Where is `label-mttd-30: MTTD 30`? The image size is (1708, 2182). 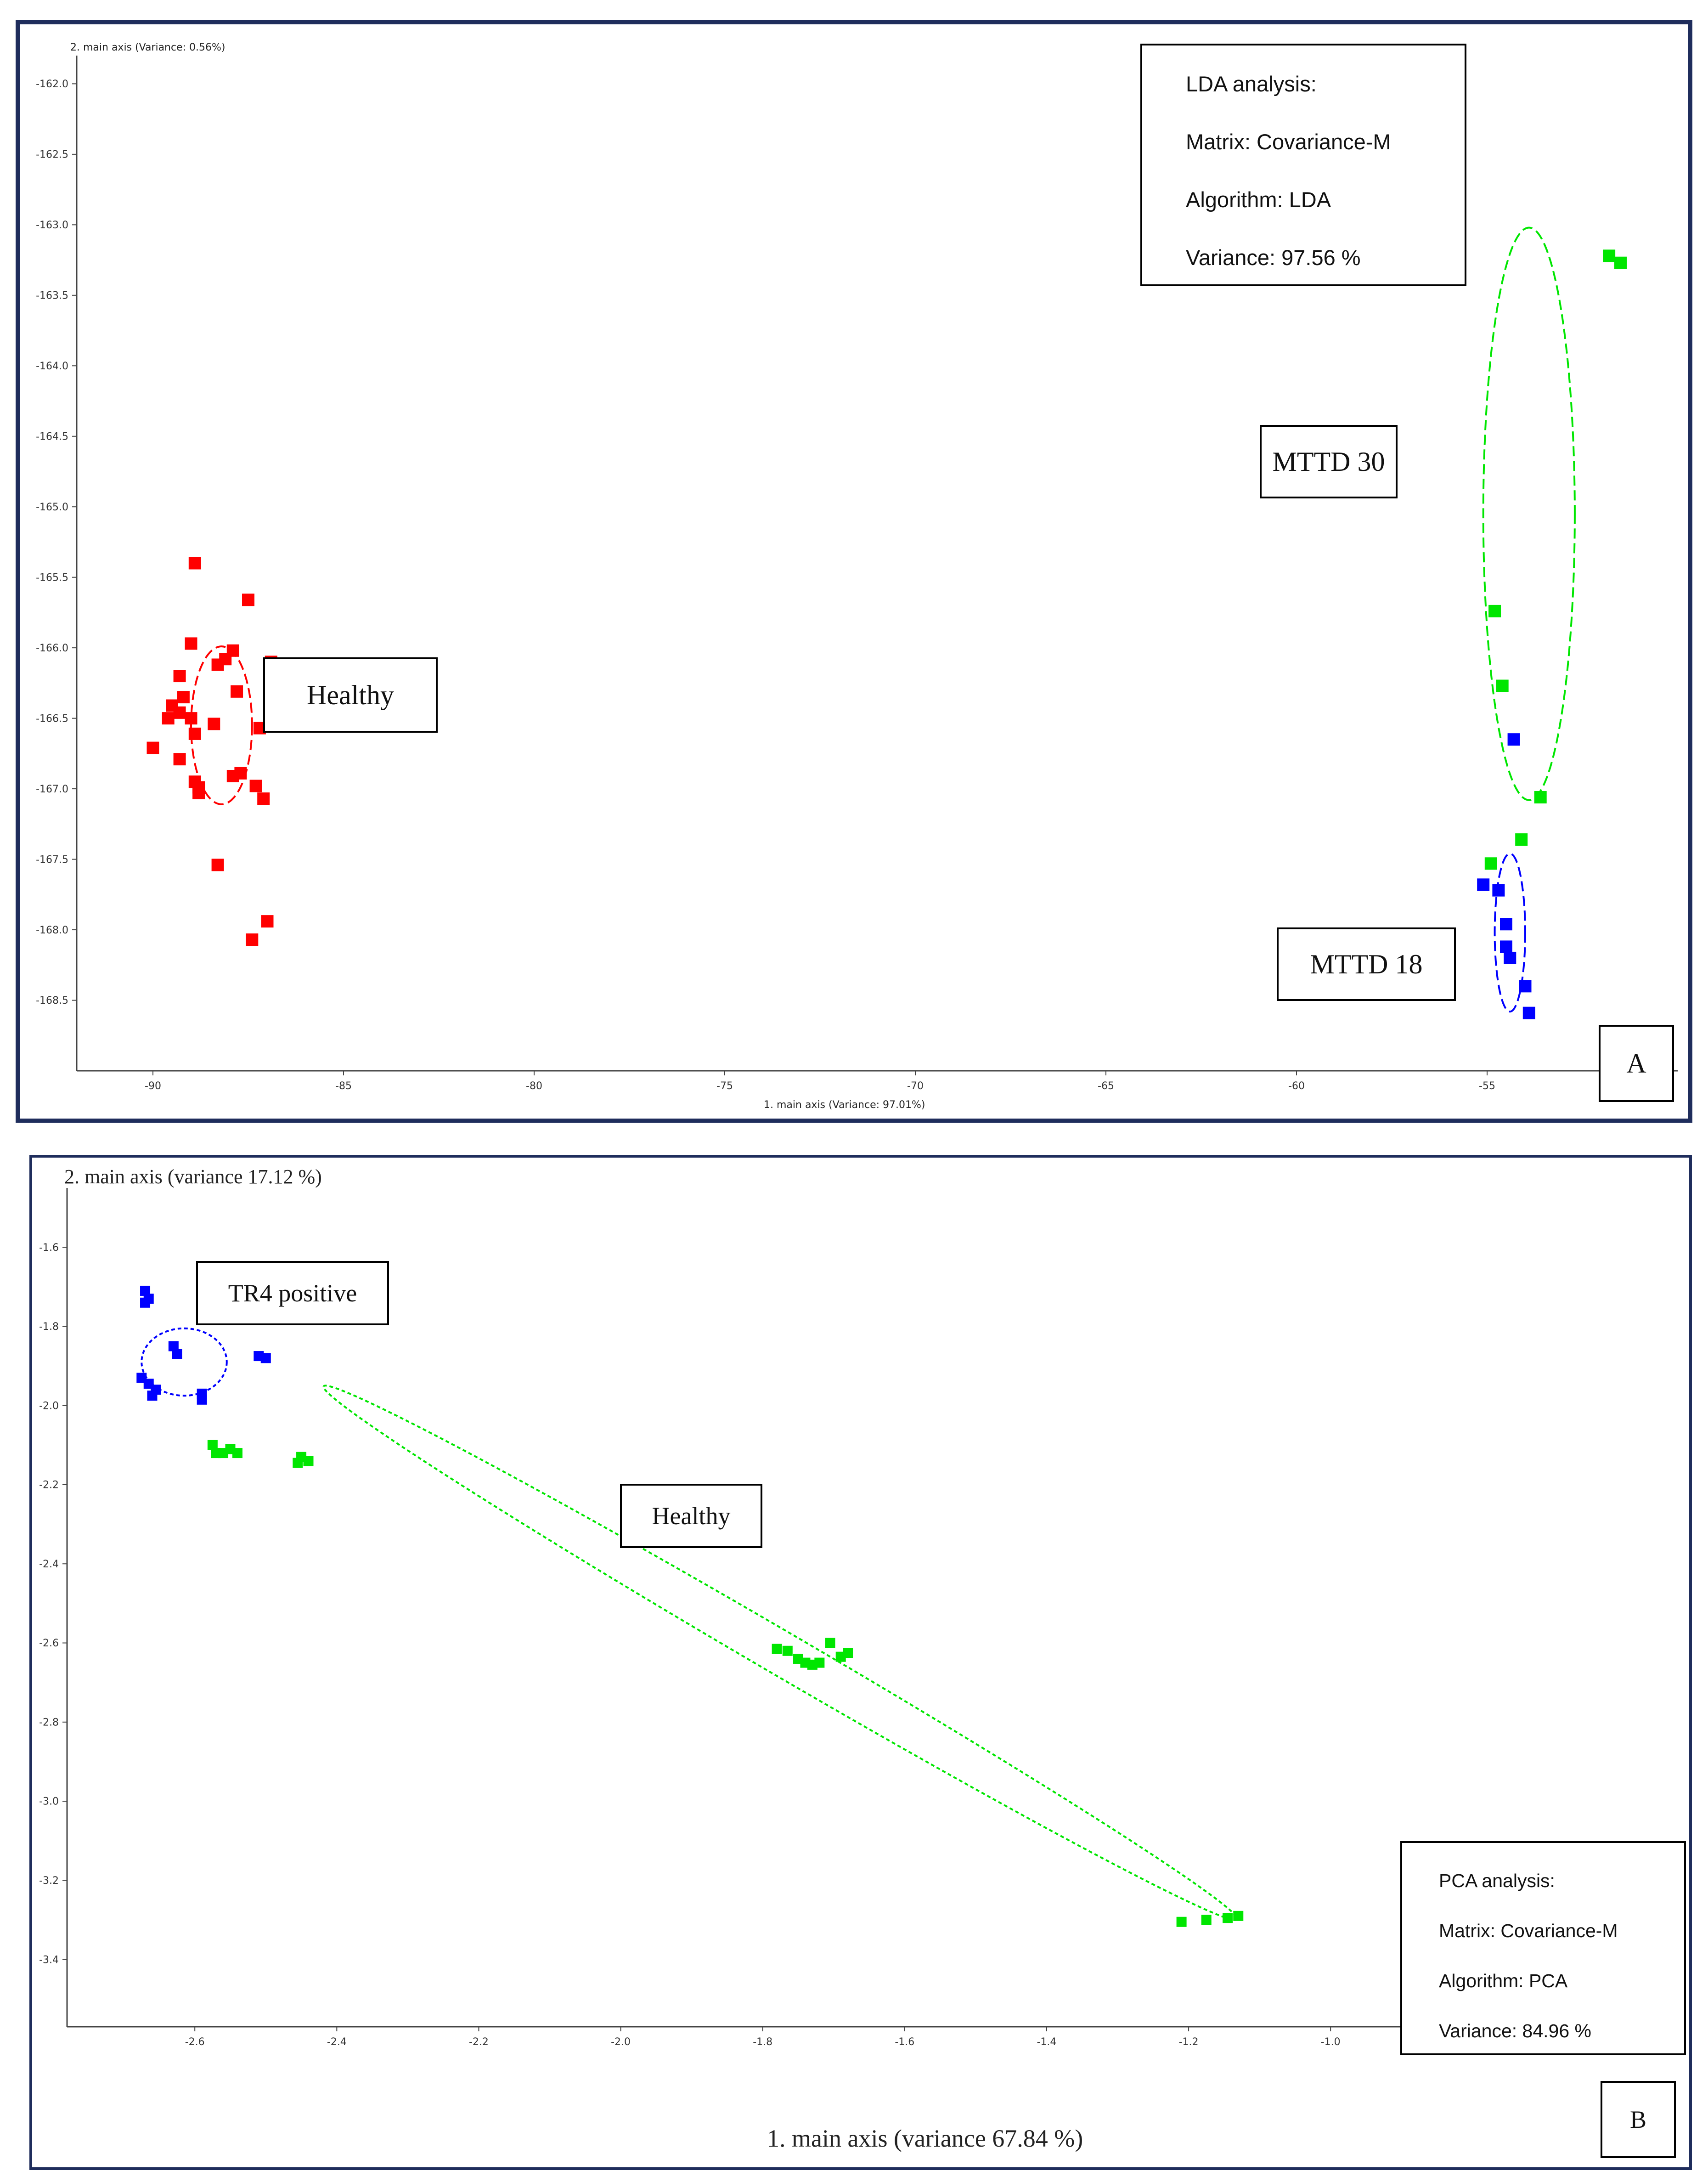
label-mttd-30: MTTD 30 is located at coordinates (1329, 462).